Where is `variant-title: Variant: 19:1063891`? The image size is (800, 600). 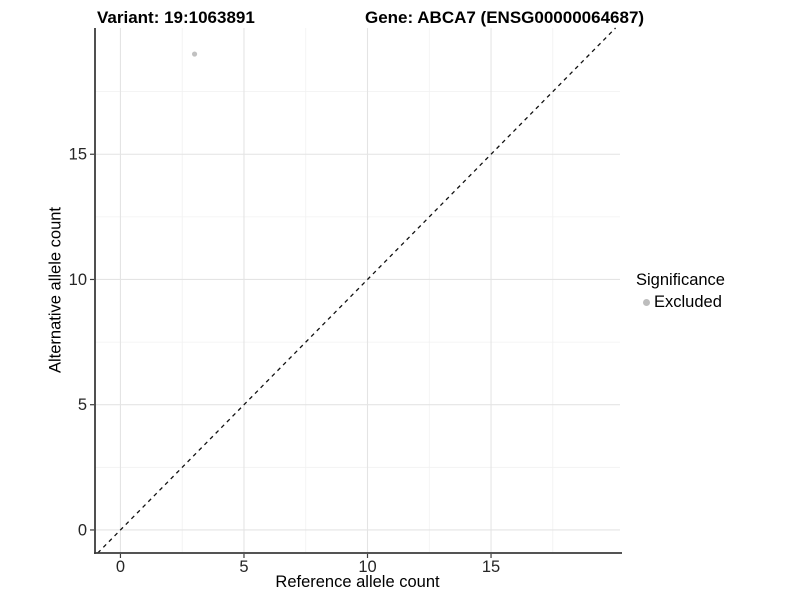
variant-title: Variant: 19:1063891 is located at coordinates (176, 17).